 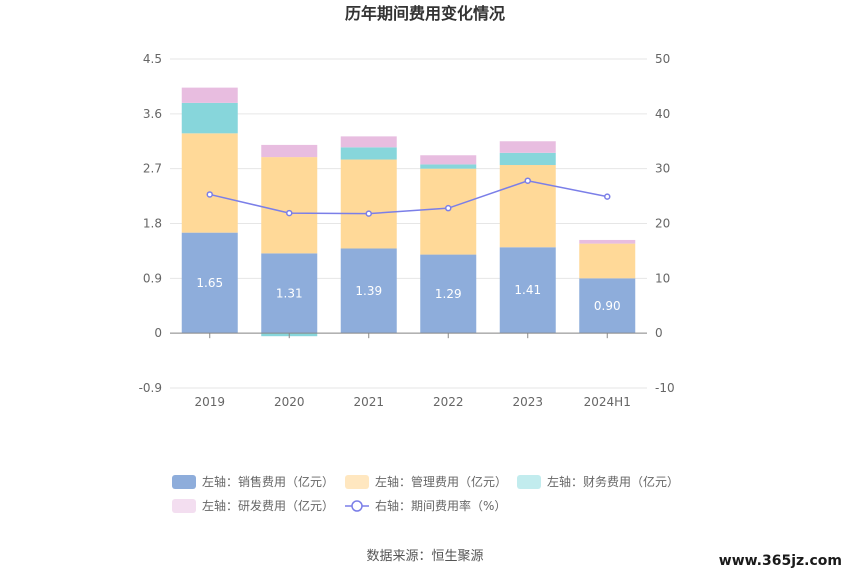 I want to click on bar-data-label: 1.41, so click(x=527, y=290).